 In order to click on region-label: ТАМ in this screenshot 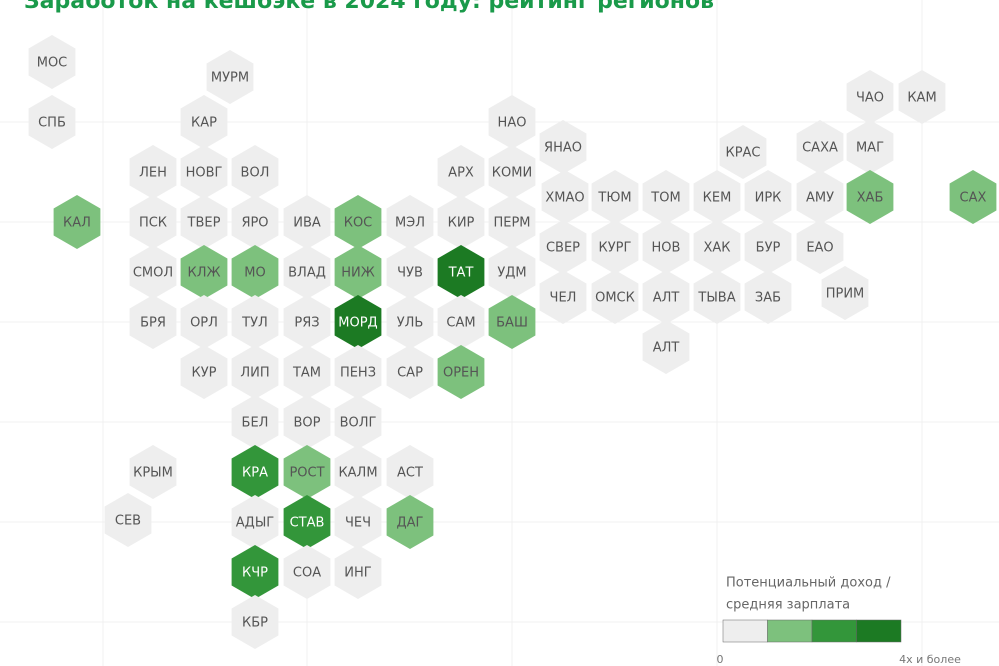, I will do `click(306, 373)`.